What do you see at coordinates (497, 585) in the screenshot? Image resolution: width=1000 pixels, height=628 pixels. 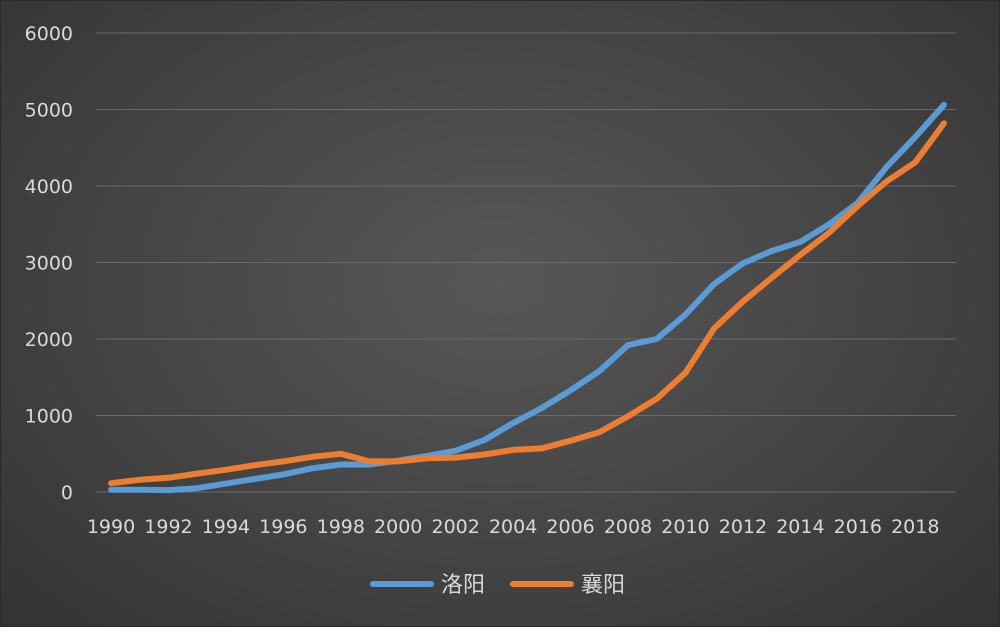 I see `legend: 洛阳 襄阳` at bounding box center [497, 585].